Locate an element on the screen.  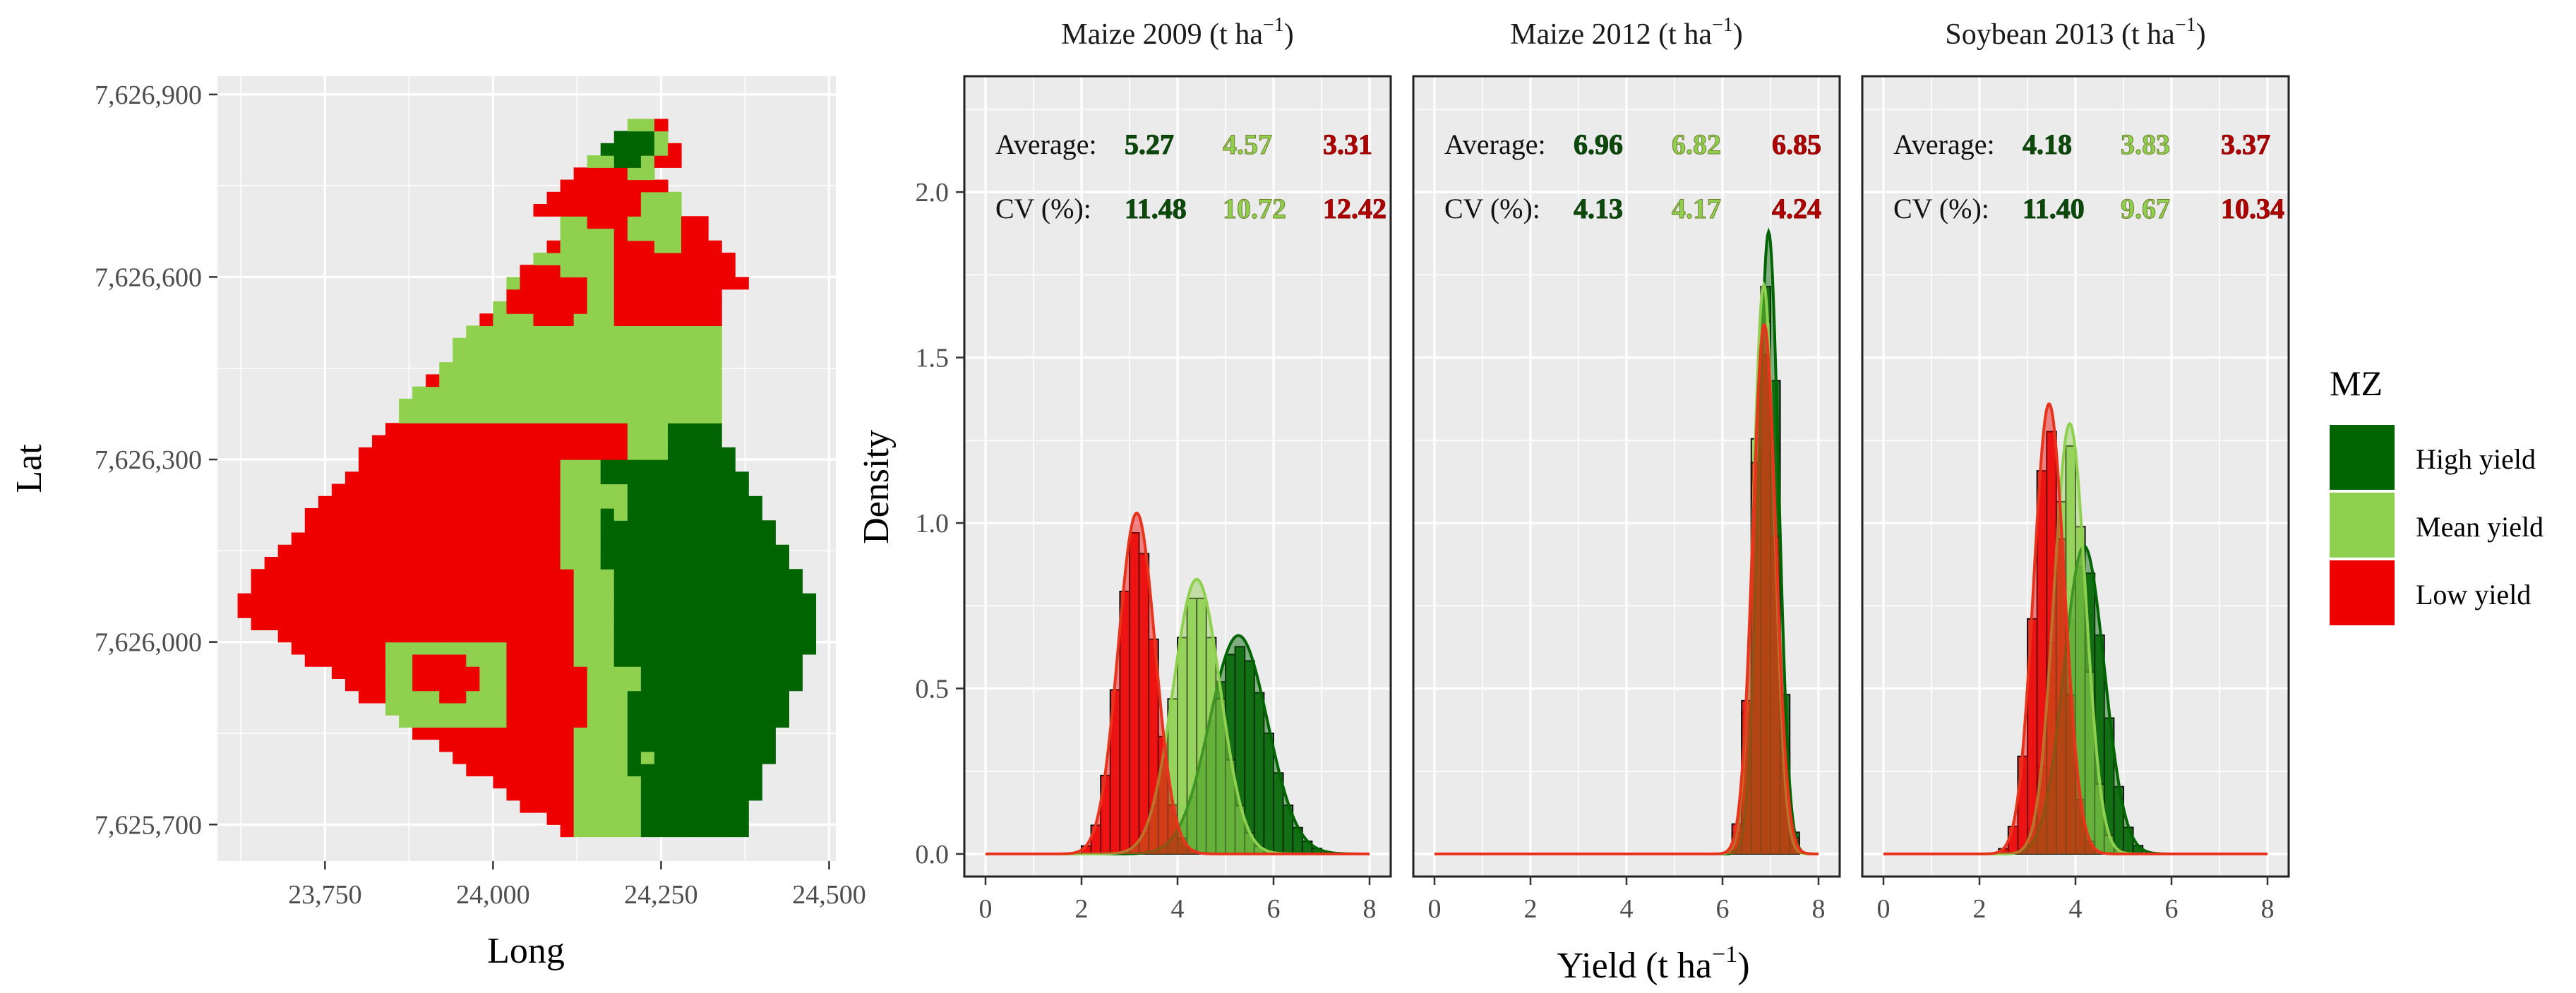
facet-title: Soybean 2013 (t ha−1) is located at coordinates (2075, 32).